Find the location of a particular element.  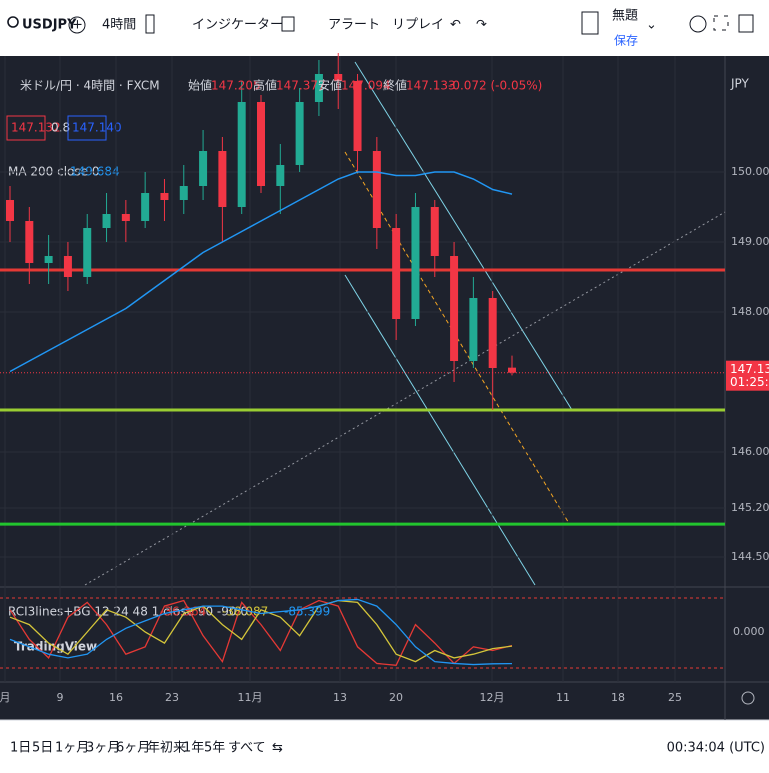

layout-name: 無題 is located at coordinates (625, 16).